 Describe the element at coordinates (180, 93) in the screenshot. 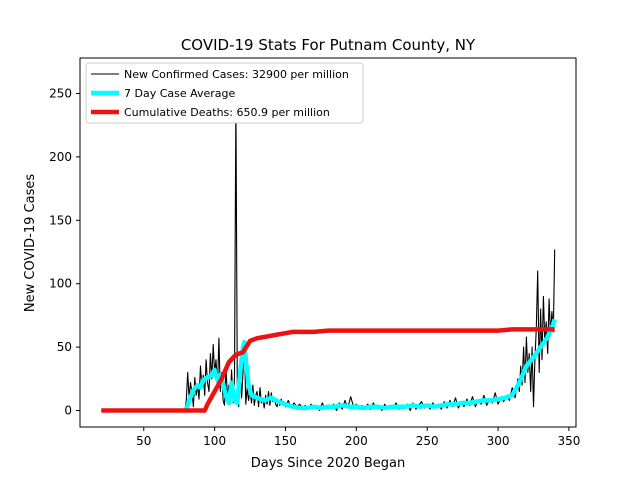

I see `legend-label: 7 Day Case Average` at that location.